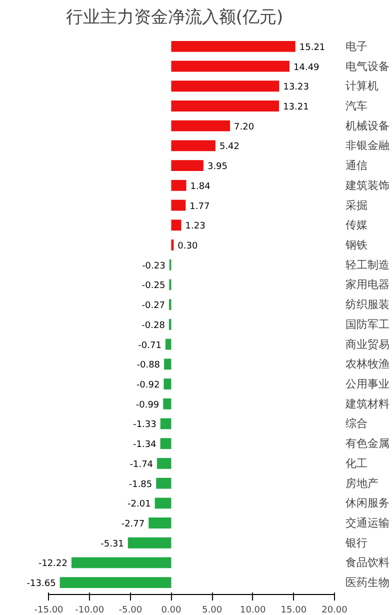 This screenshot has height=615, width=392. I want to click on data-label: -0.88, so click(148, 365).